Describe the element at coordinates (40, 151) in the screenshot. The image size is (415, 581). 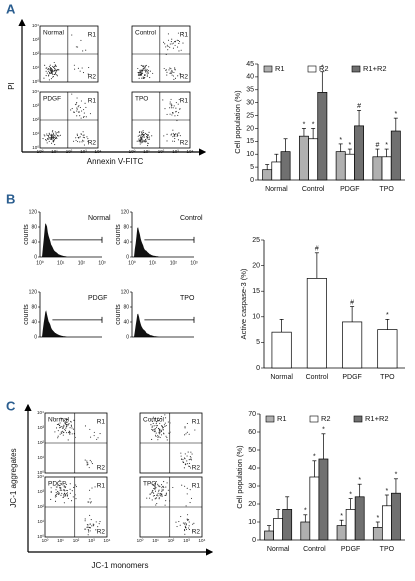
I see `x-tick-label: 10⁰` at that location.